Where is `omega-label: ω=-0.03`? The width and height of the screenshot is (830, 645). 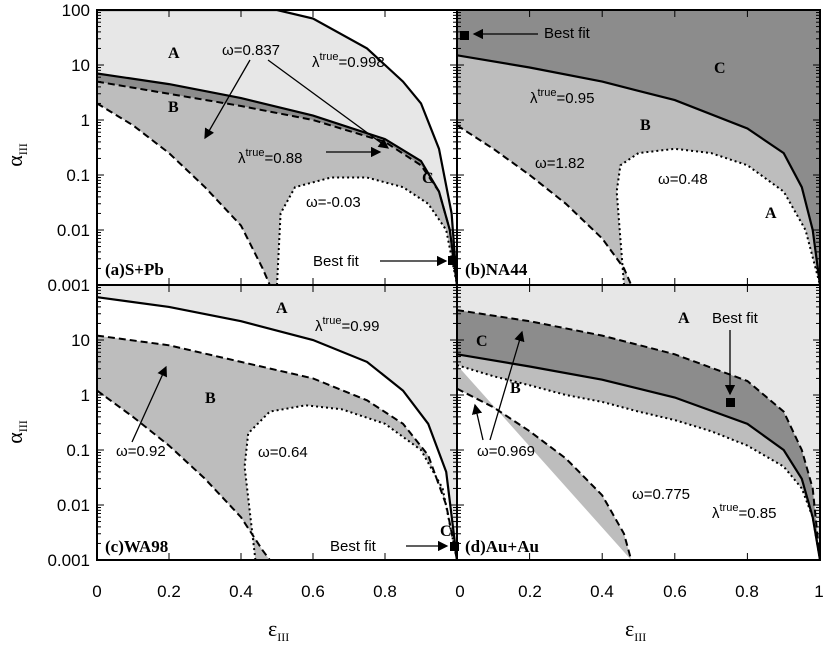 omega-label: ω=-0.03 is located at coordinates (333, 202).